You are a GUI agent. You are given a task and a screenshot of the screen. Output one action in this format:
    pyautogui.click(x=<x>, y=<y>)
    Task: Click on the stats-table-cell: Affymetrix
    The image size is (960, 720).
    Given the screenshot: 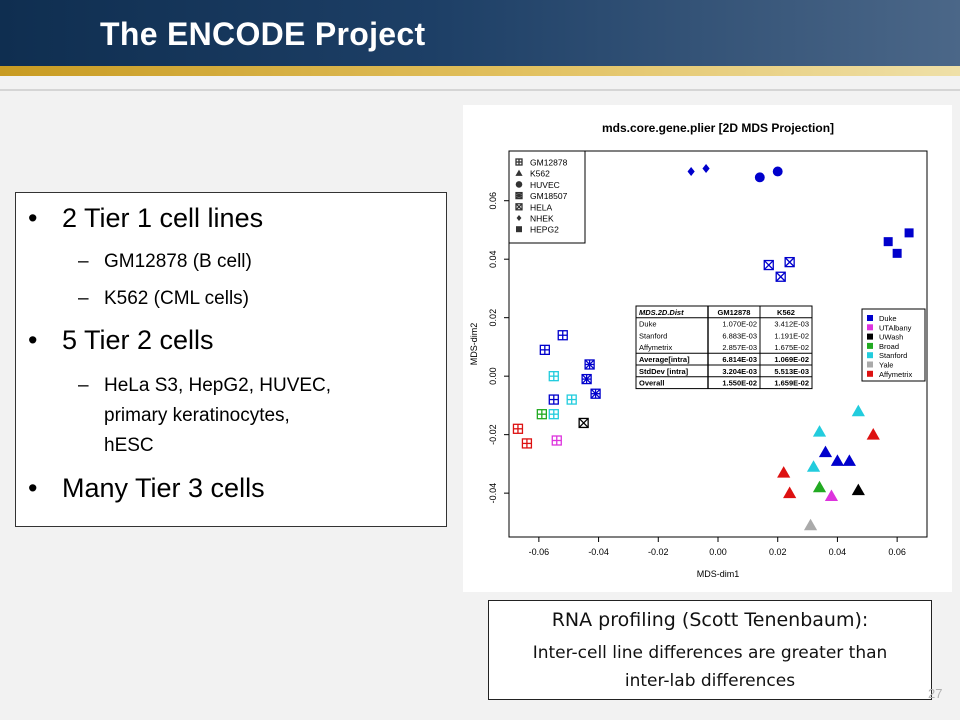 What is the action you would take?
    pyautogui.click(x=655, y=347)
    